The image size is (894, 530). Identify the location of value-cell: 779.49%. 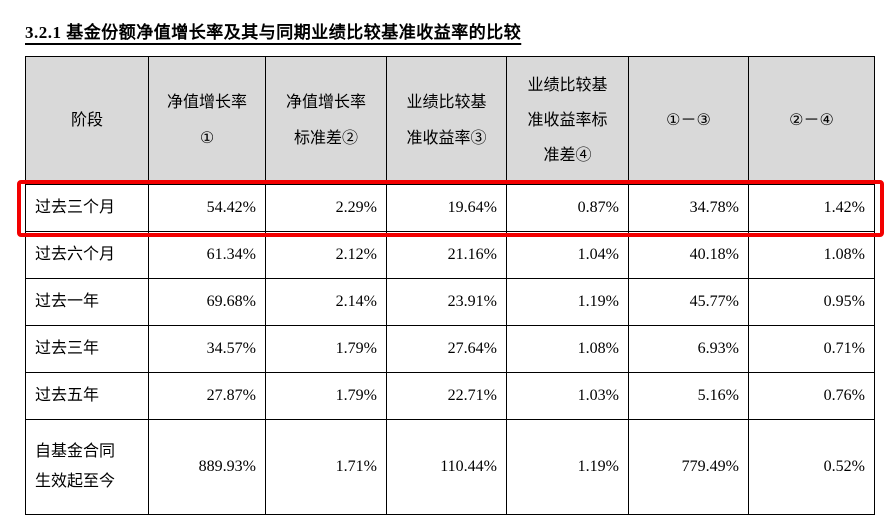
(688, 467).